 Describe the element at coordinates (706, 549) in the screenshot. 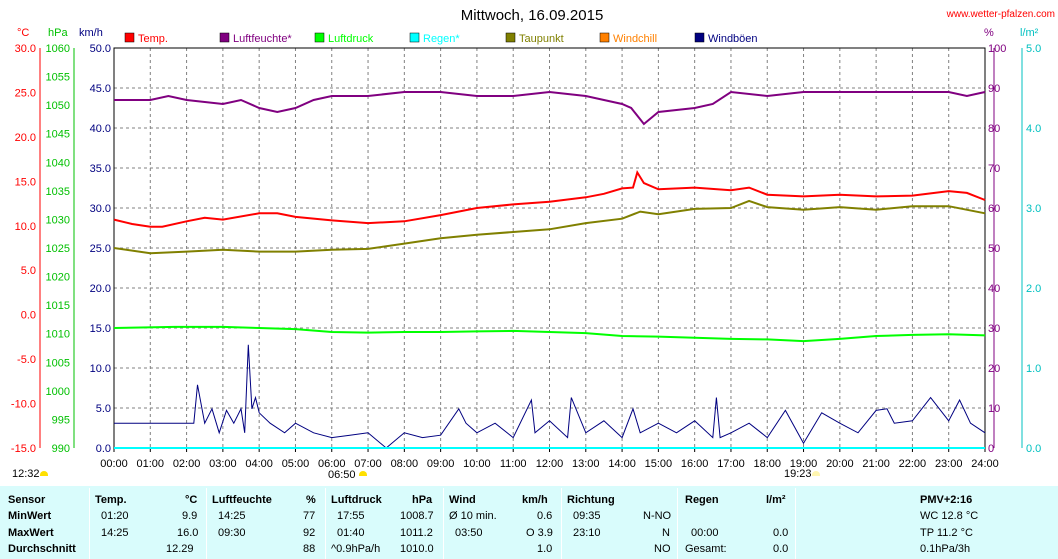

I see `rain-total-label: Gesamt:` at that location.